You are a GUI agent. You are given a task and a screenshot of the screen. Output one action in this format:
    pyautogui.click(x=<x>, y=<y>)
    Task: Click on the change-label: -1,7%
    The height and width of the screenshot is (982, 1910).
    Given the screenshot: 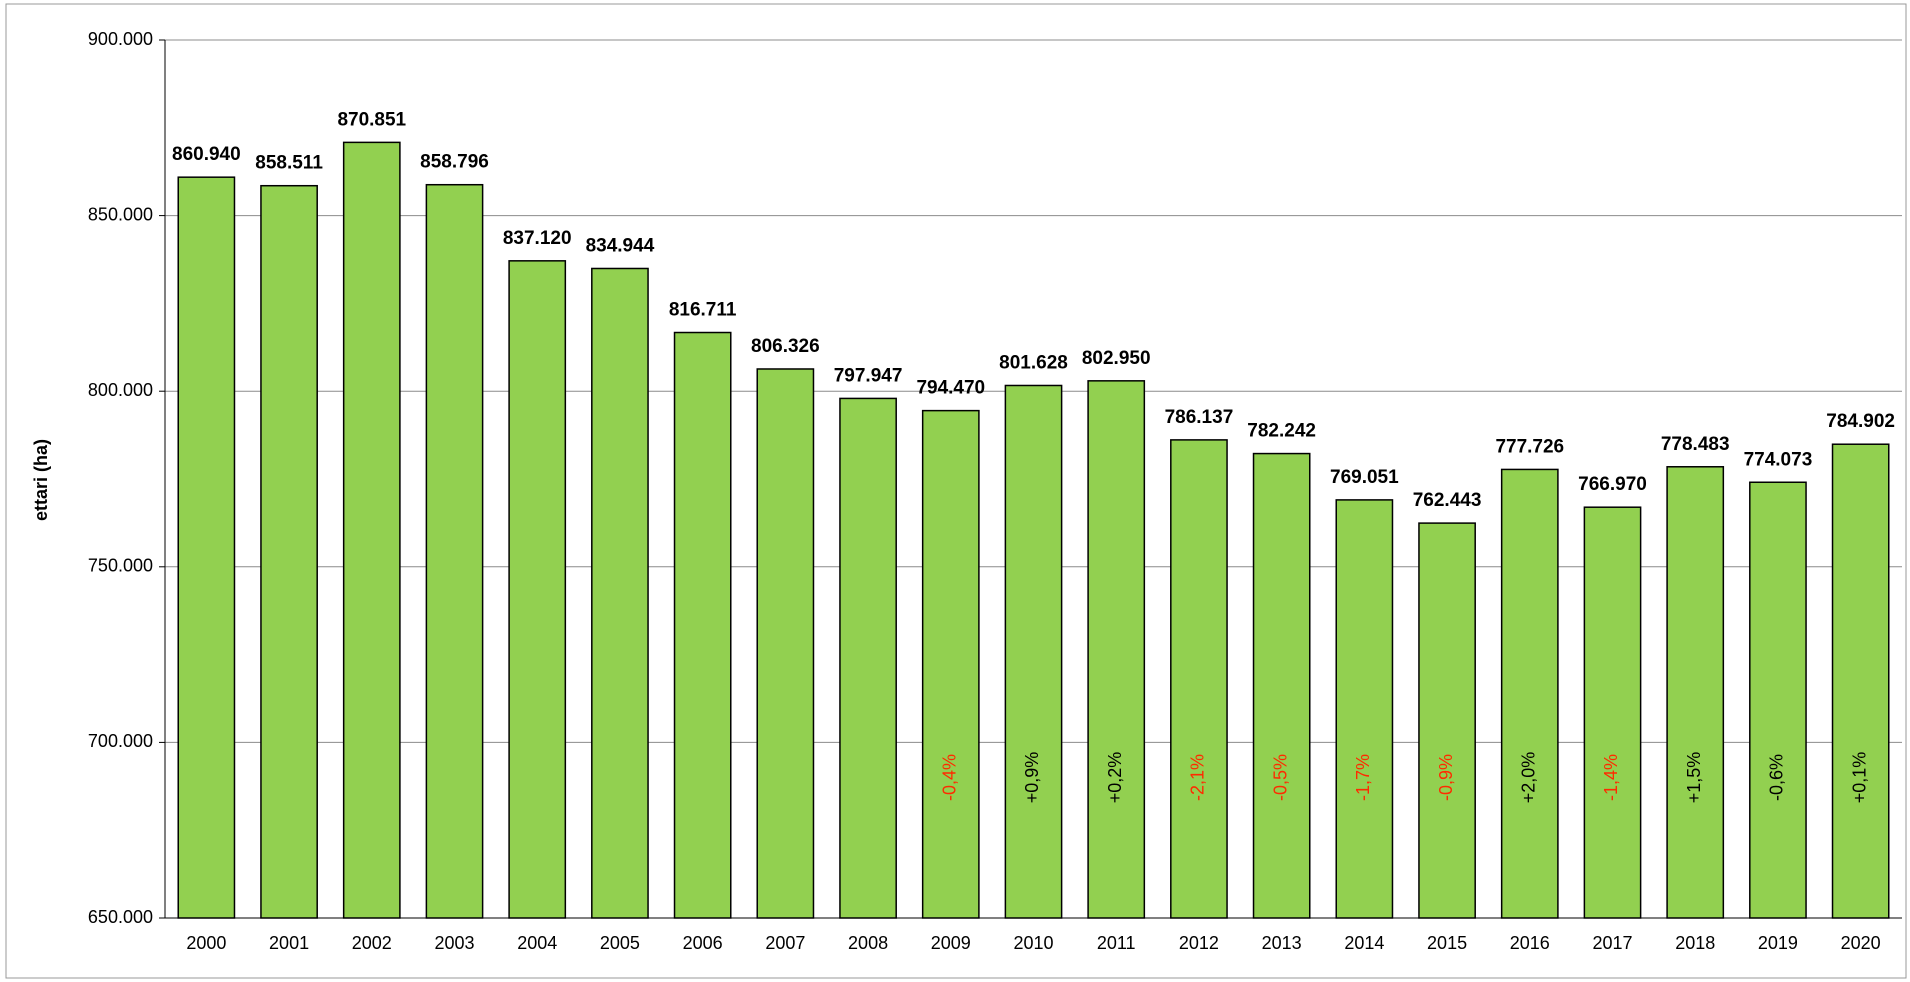 What is the action you would take?
    pyautogui.click(x=1363, y=777)
    